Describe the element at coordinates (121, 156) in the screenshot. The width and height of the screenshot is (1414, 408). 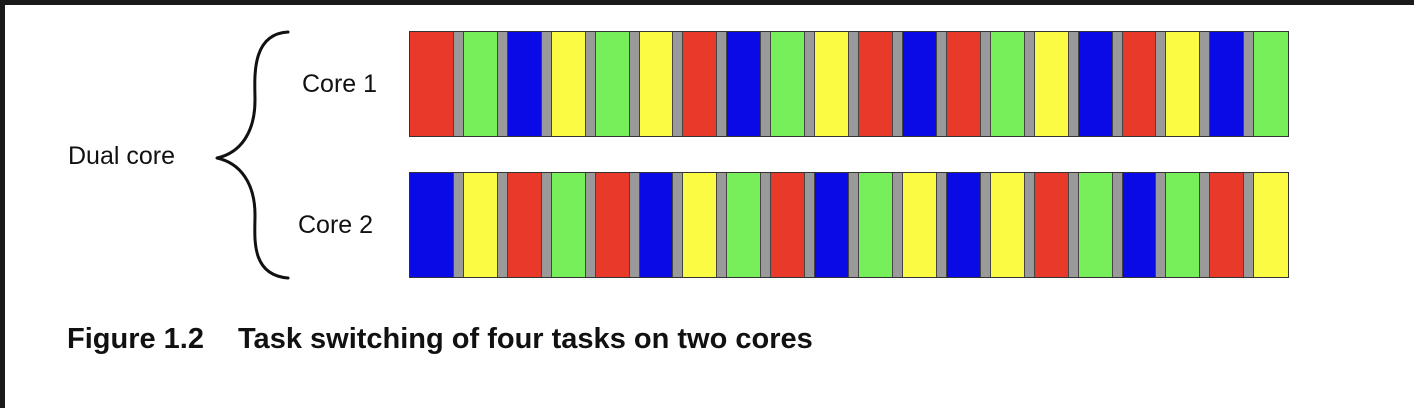
I see `dual-core-label: Dual core` at that location.